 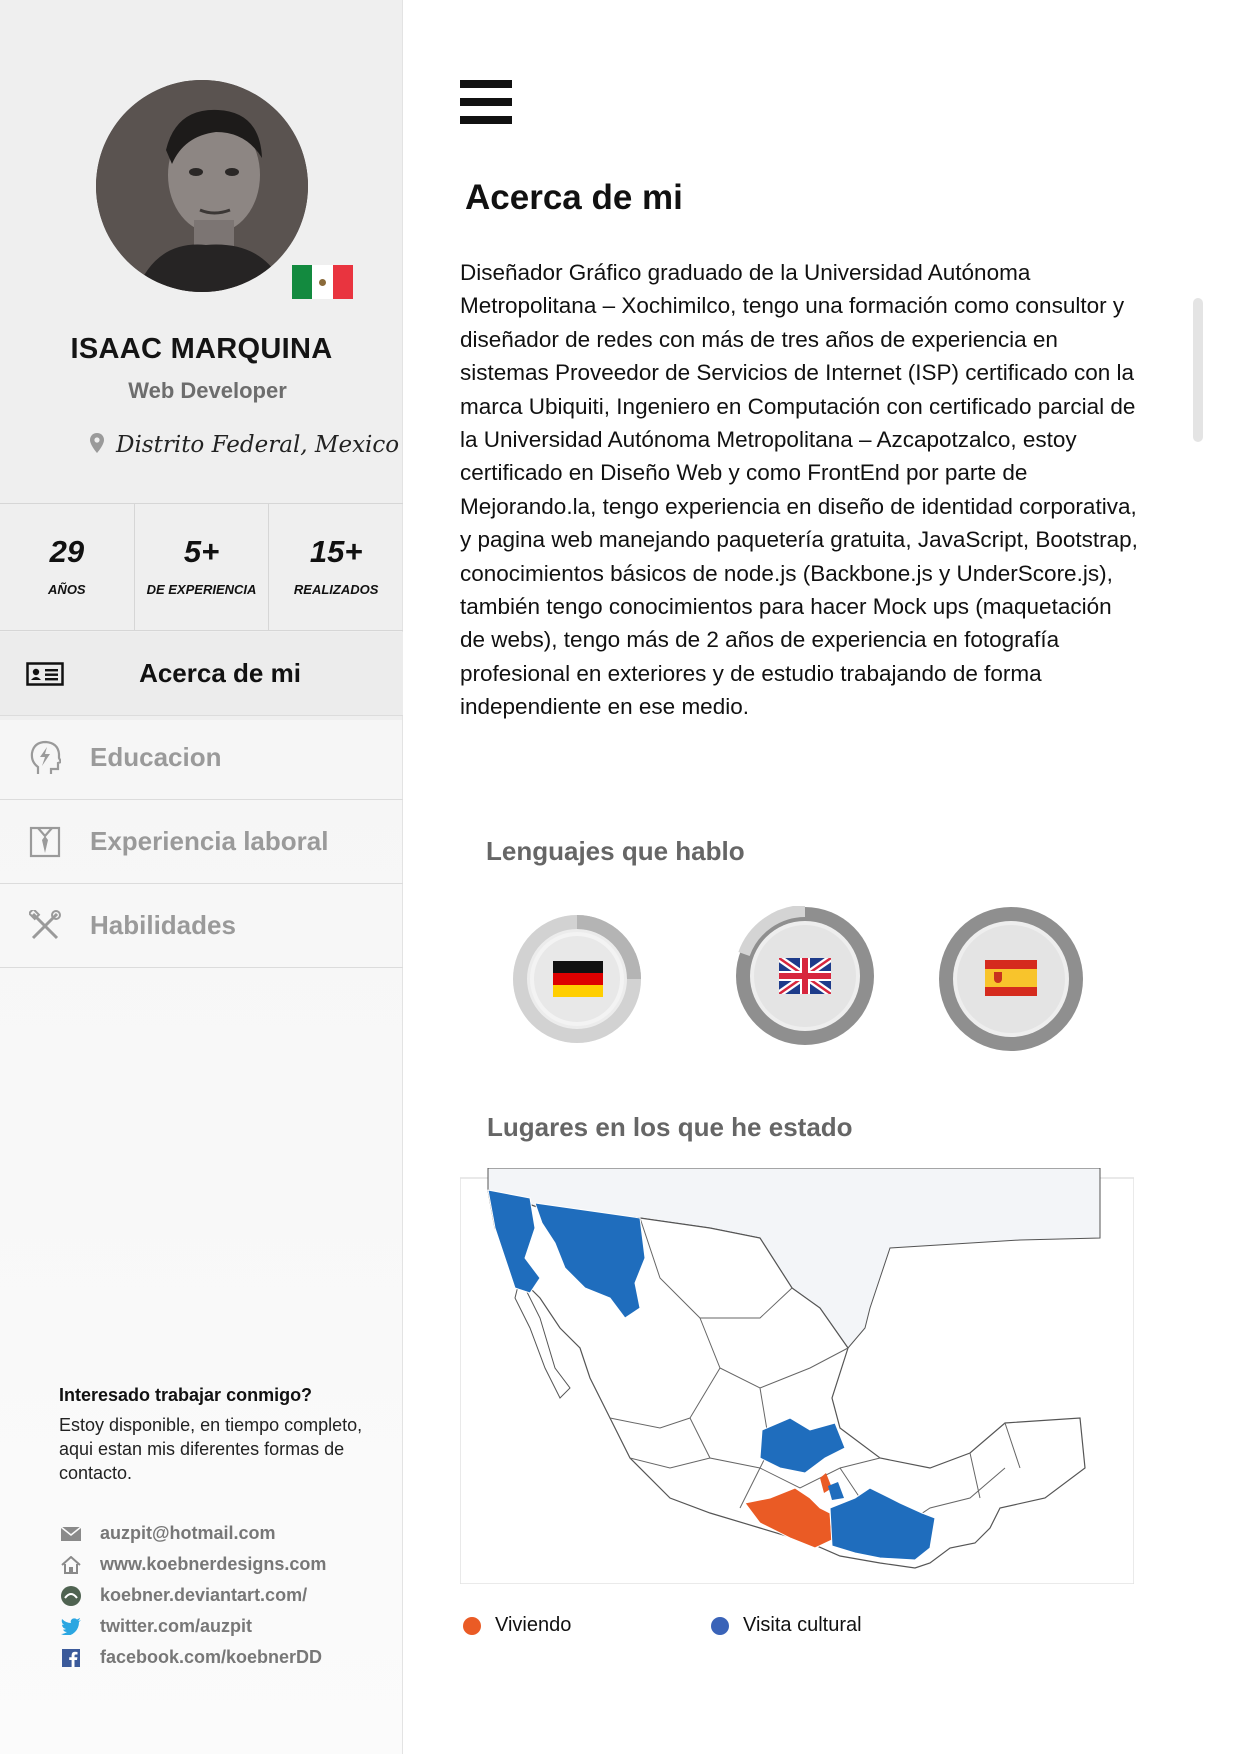 What do you see at coordinates (201, 589) in the screenshot?
I see `stat-label: DE EXPERIENCIA` at bounding box center [201, 589].